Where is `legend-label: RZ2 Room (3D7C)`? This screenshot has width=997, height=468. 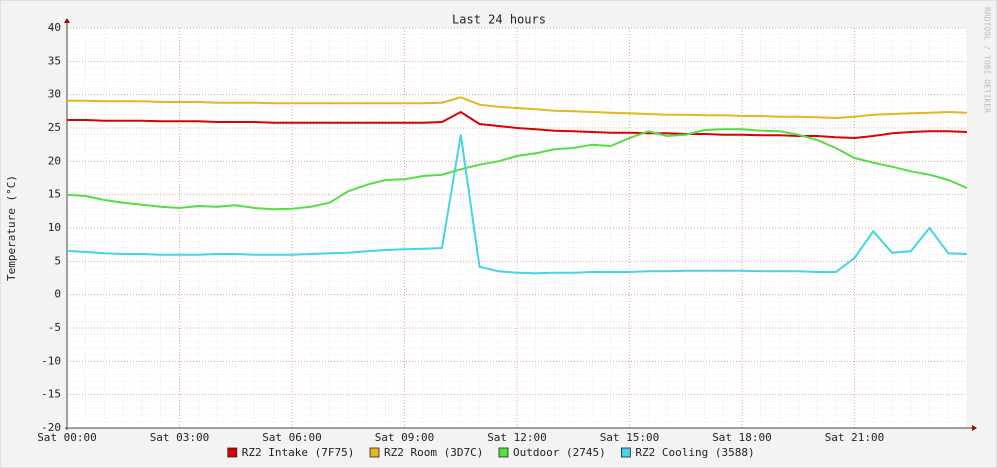 legend-label: RZ2 Room (3D7C) is located at coordinates (433, 452).